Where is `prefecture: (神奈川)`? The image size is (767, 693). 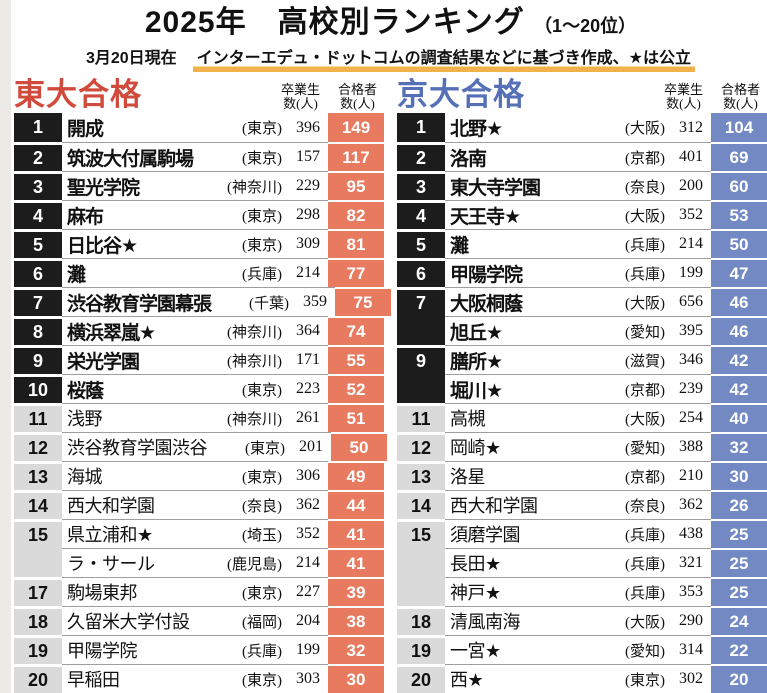 prefecture: (神奈川) is located at coordinates (243, 330).